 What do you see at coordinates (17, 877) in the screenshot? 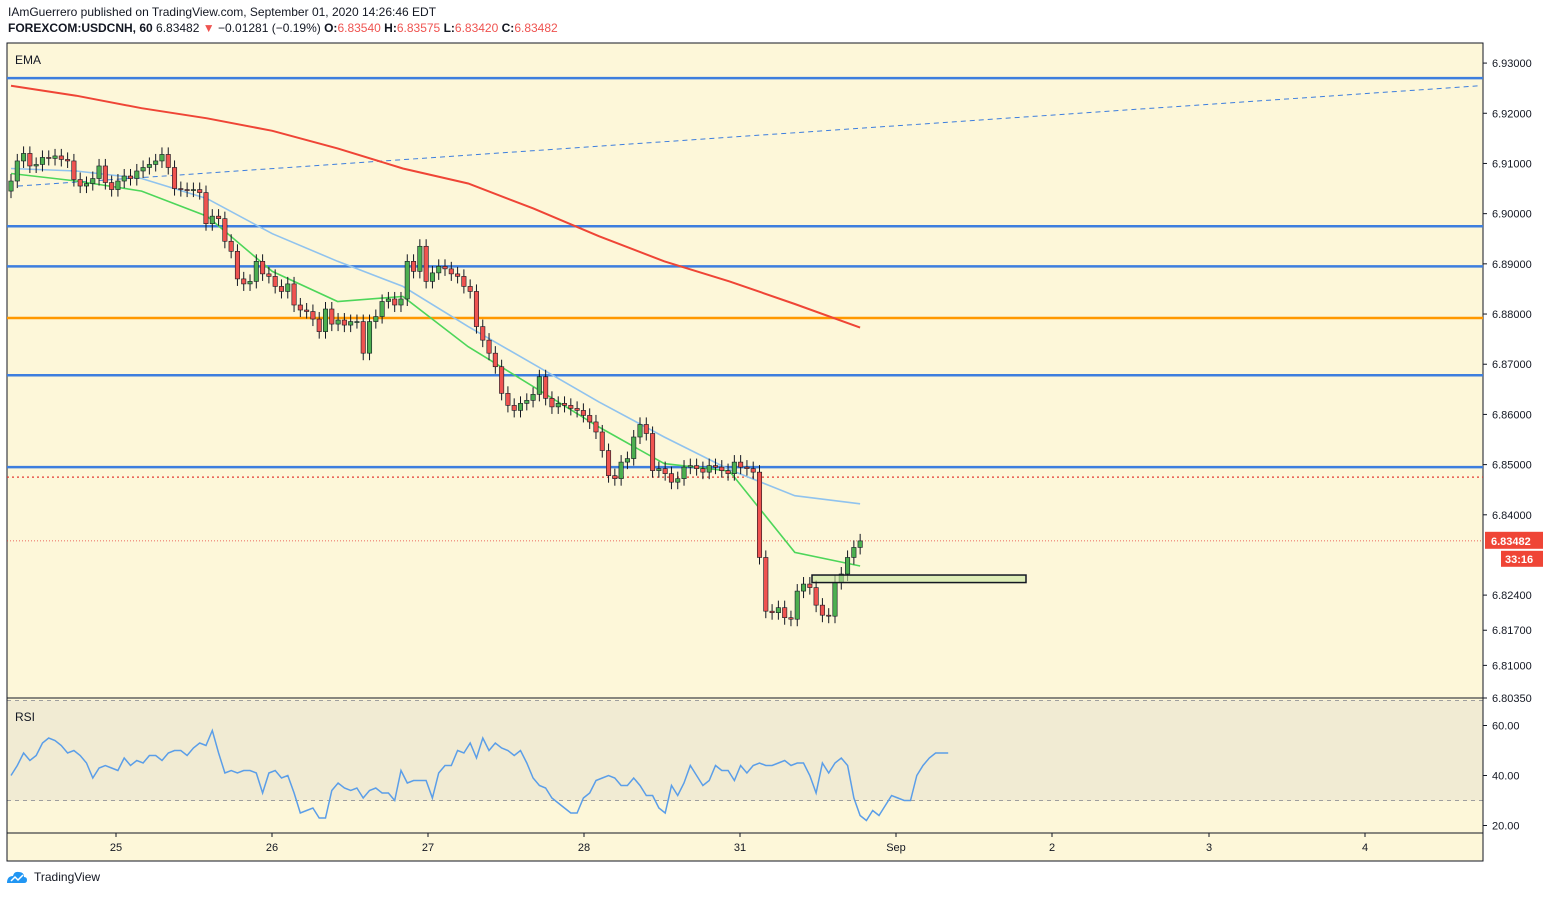
I see `tradingview-logo-icon` at bounding box center [17, 877].